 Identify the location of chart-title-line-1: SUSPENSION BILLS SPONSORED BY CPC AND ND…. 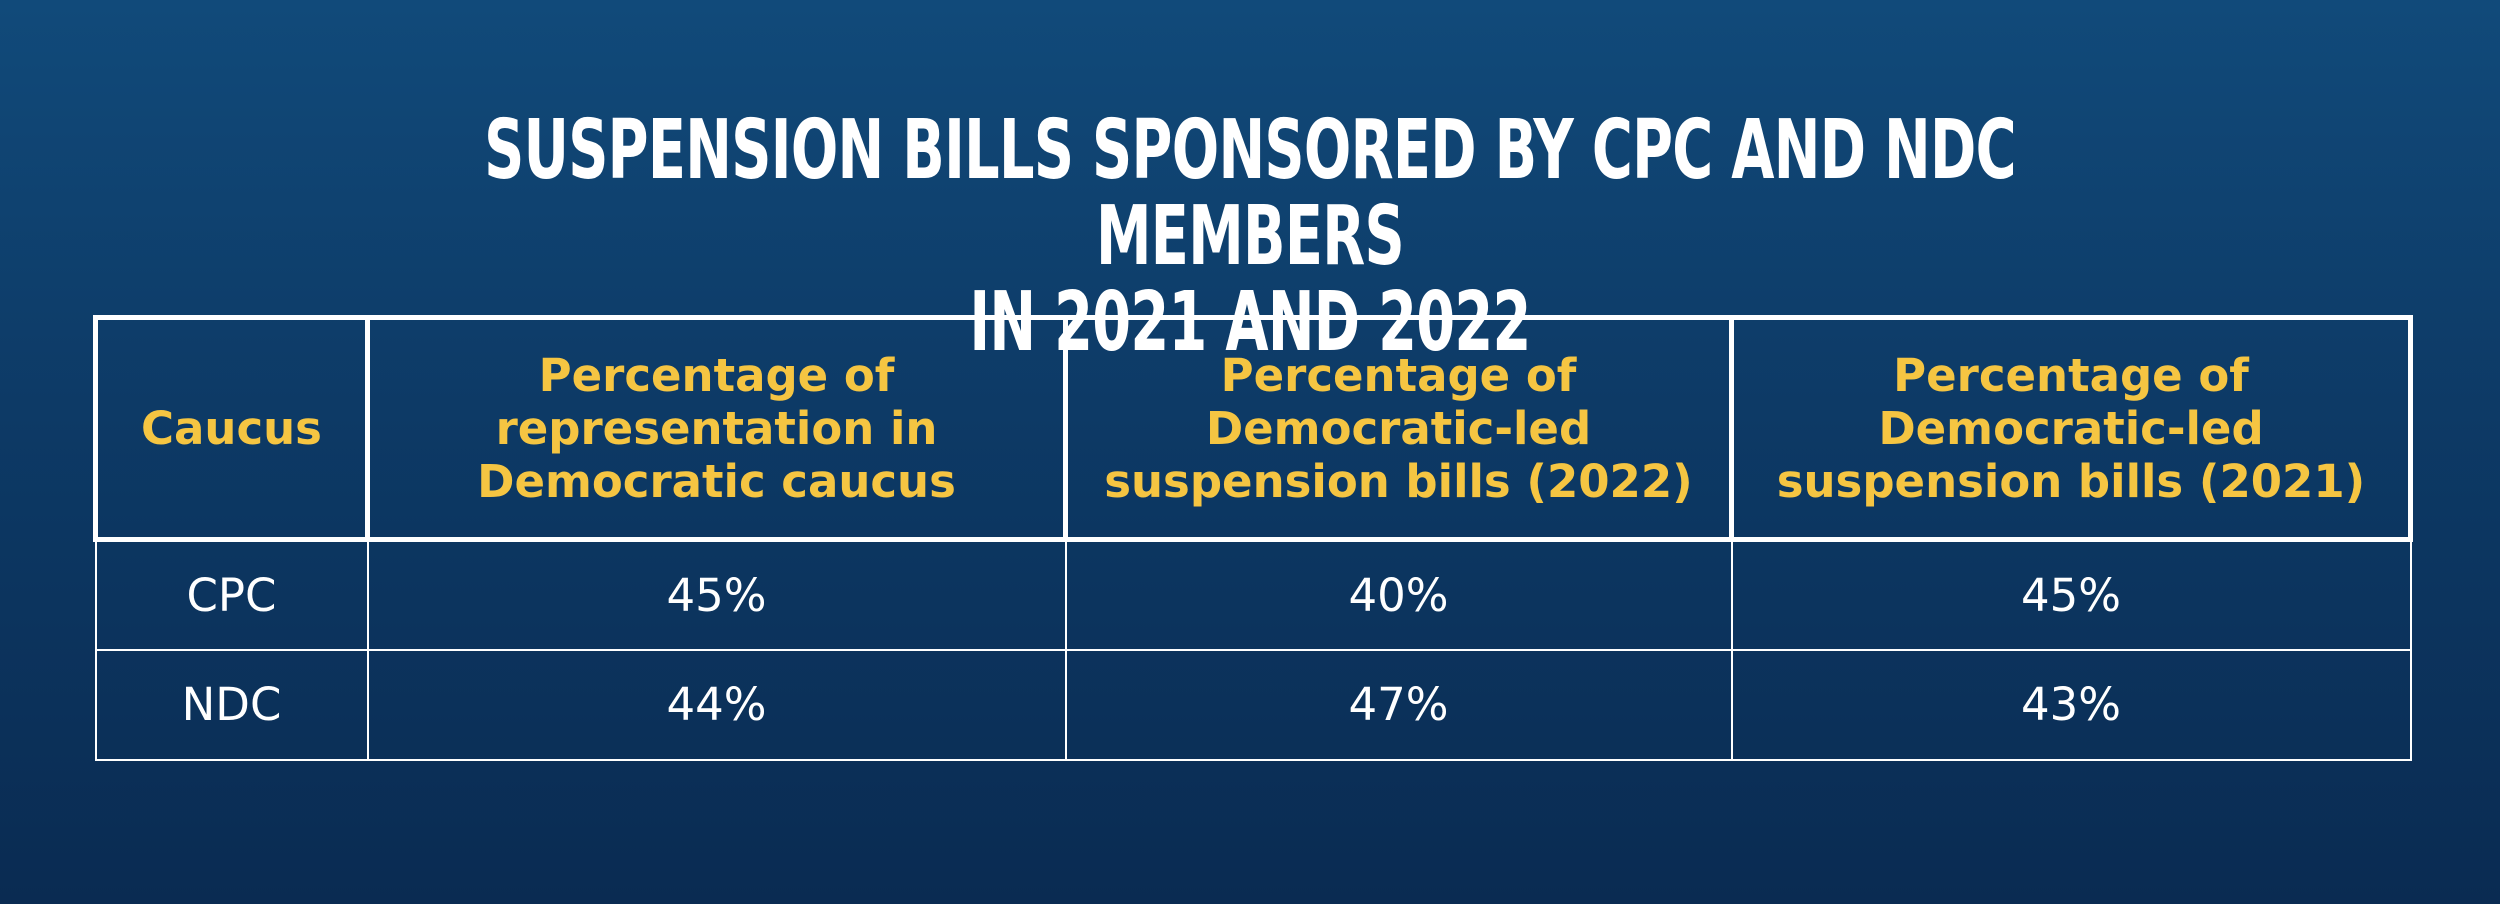
(1250, 193).